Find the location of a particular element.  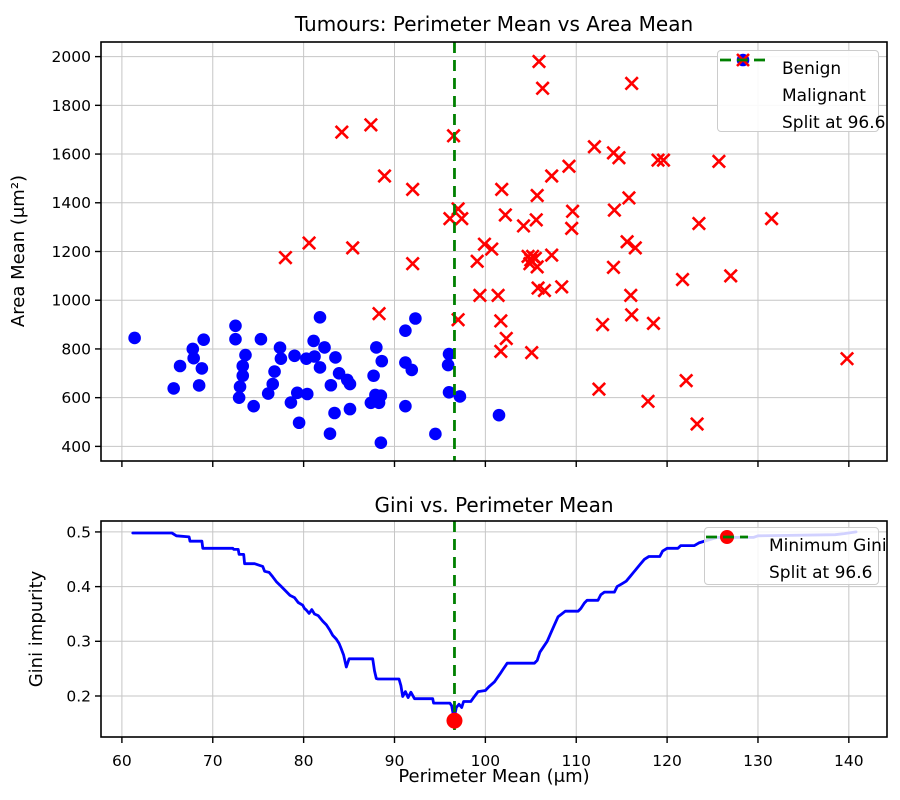

legend-label-split2: Split at 96.6 is located at coordinates (821, 572).